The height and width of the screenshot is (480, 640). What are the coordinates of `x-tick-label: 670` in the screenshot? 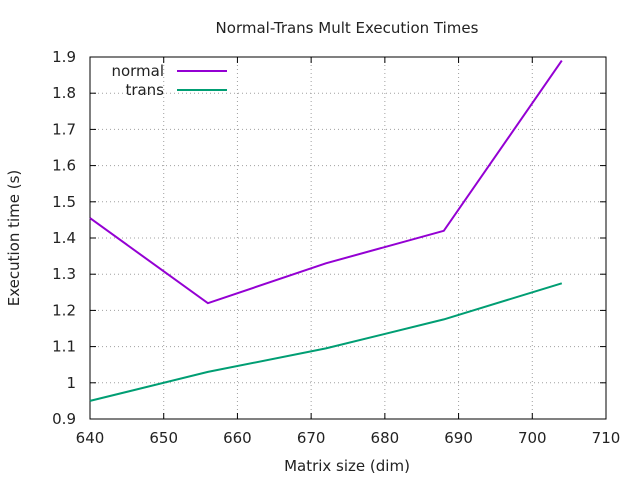 It's located at (311, 438).